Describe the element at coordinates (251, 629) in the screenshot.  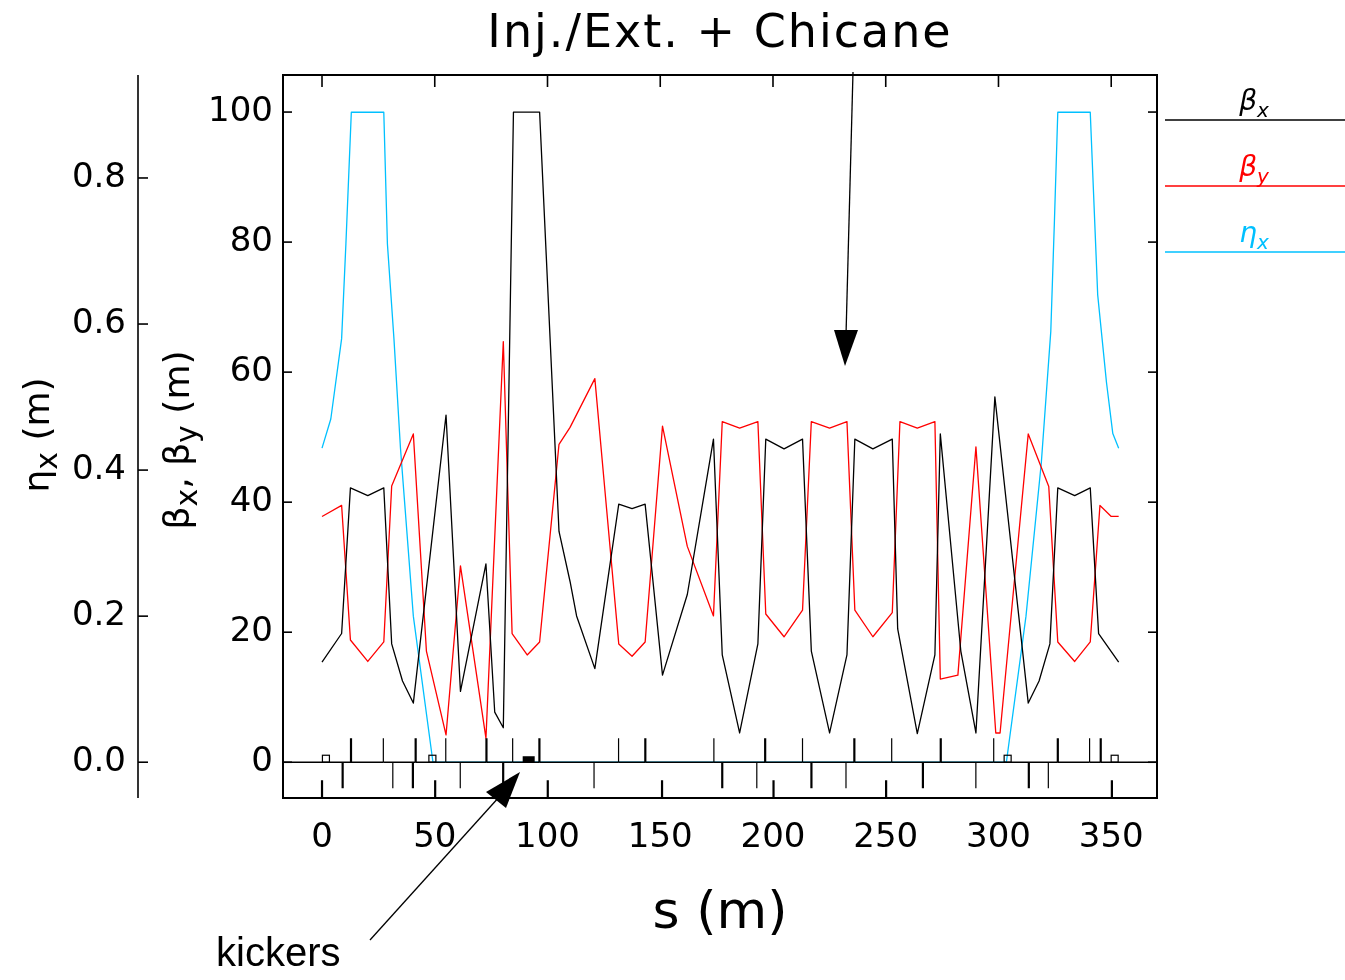
I see `y-tick-label: 20` at that location.